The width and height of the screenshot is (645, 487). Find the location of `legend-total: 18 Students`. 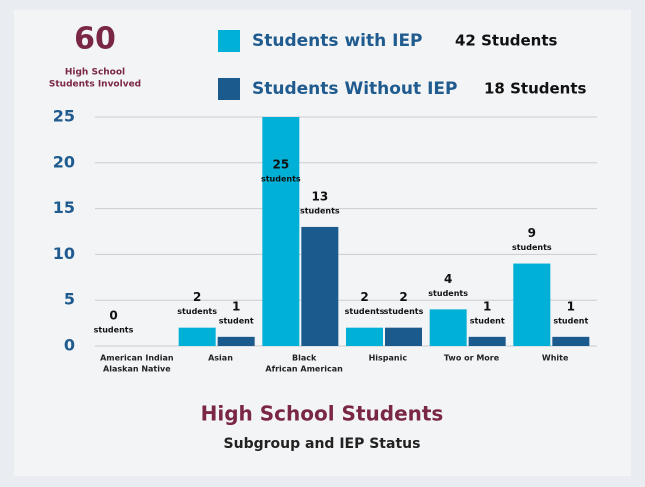

legend-total: 18 Students is located at coordinates (535, 89).